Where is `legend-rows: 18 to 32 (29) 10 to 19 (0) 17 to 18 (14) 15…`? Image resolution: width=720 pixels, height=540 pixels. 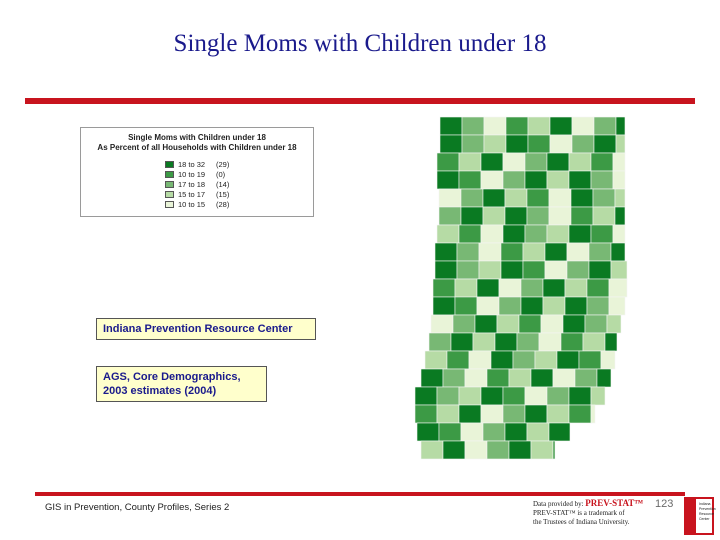 legend-rows: 18 to 32 (29) 10 to 19 (0) 17 to 18 (14) 15… is located at coordinates (239, 184).